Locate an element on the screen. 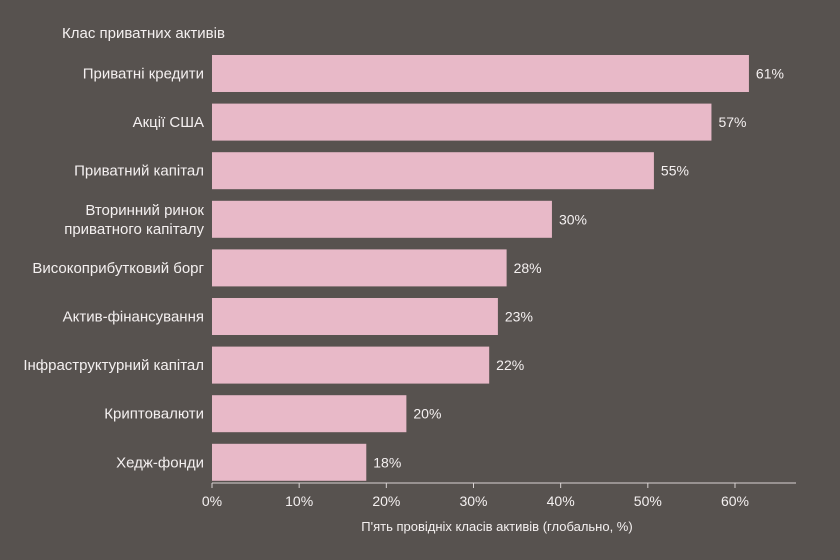 The image size is (840, 560). category-label-line: Акції США is located at coordinates (168, 122).